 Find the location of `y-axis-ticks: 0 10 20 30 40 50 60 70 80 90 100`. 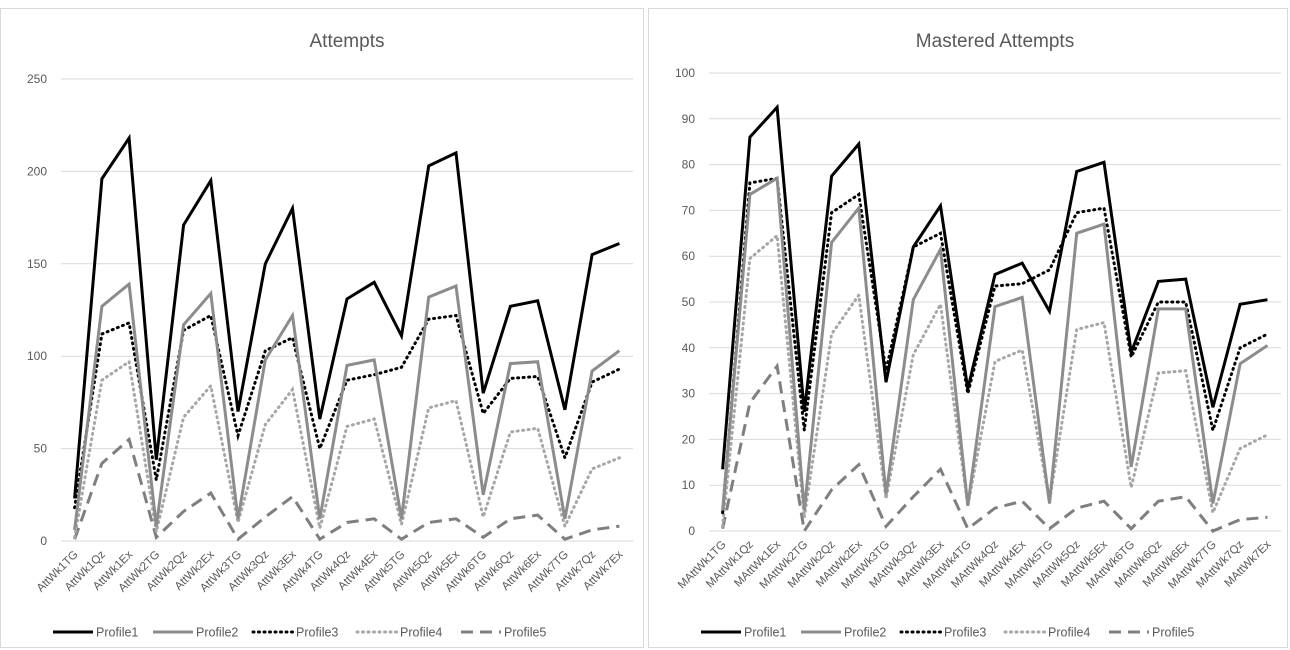

y-axis-ticks: 0 10 20 30 40 50 60 70 80 90 100 is located at coordinates (685, 302).